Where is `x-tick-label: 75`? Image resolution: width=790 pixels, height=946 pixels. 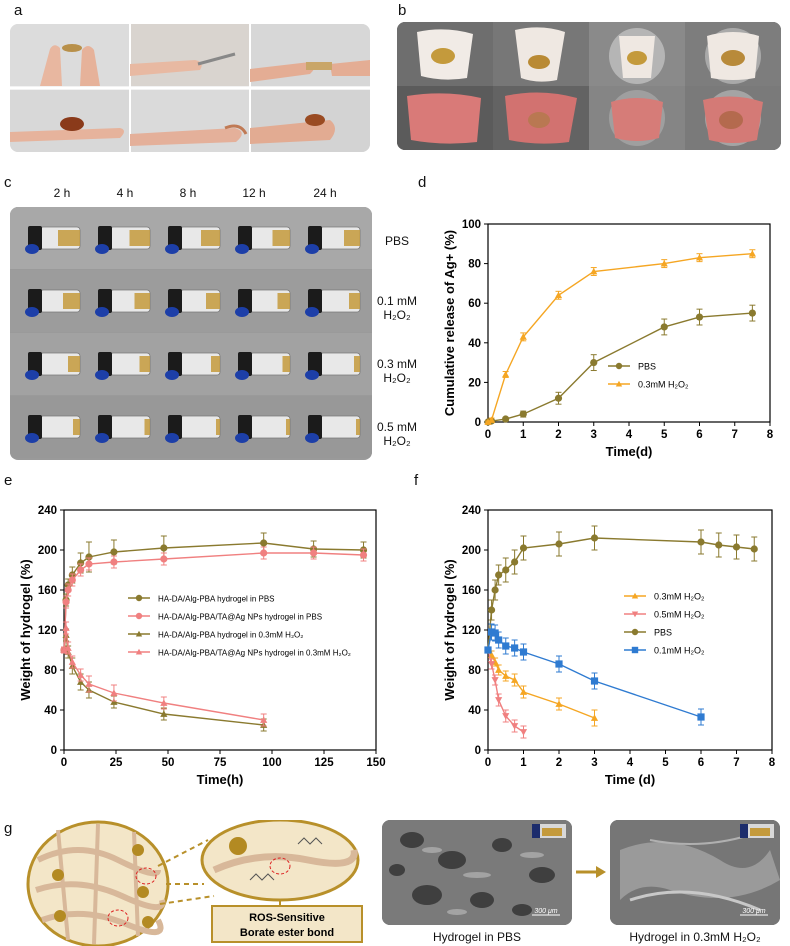
x-tick-label: 75 is located at coordinates (220, 763).